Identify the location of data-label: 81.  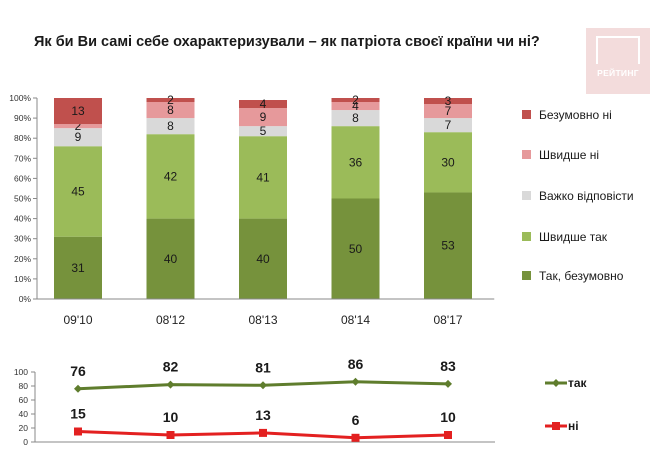
(263, 367).